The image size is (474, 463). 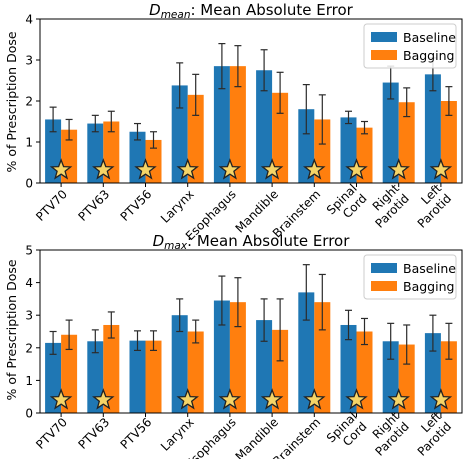 I want to click on chart-title: Dmean: Mean Absolute Error, so click(x=251, y=11).